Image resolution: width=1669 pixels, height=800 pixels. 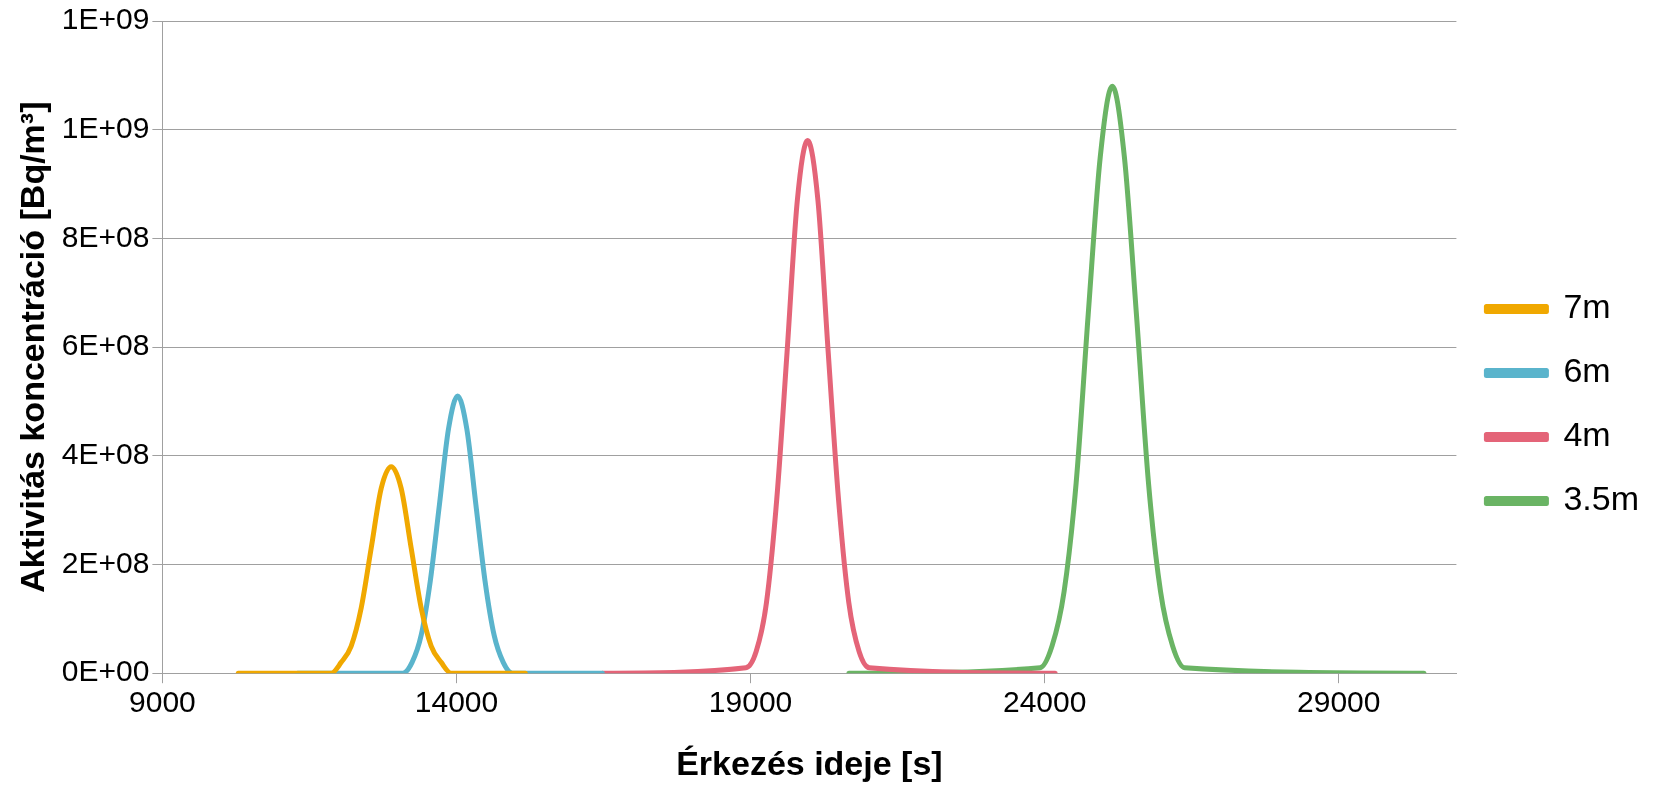 What do you see at coordinates (105, 345) in the screenshot?
I see `y-tick-label: 6E+08` at bounding box center [105, 345].